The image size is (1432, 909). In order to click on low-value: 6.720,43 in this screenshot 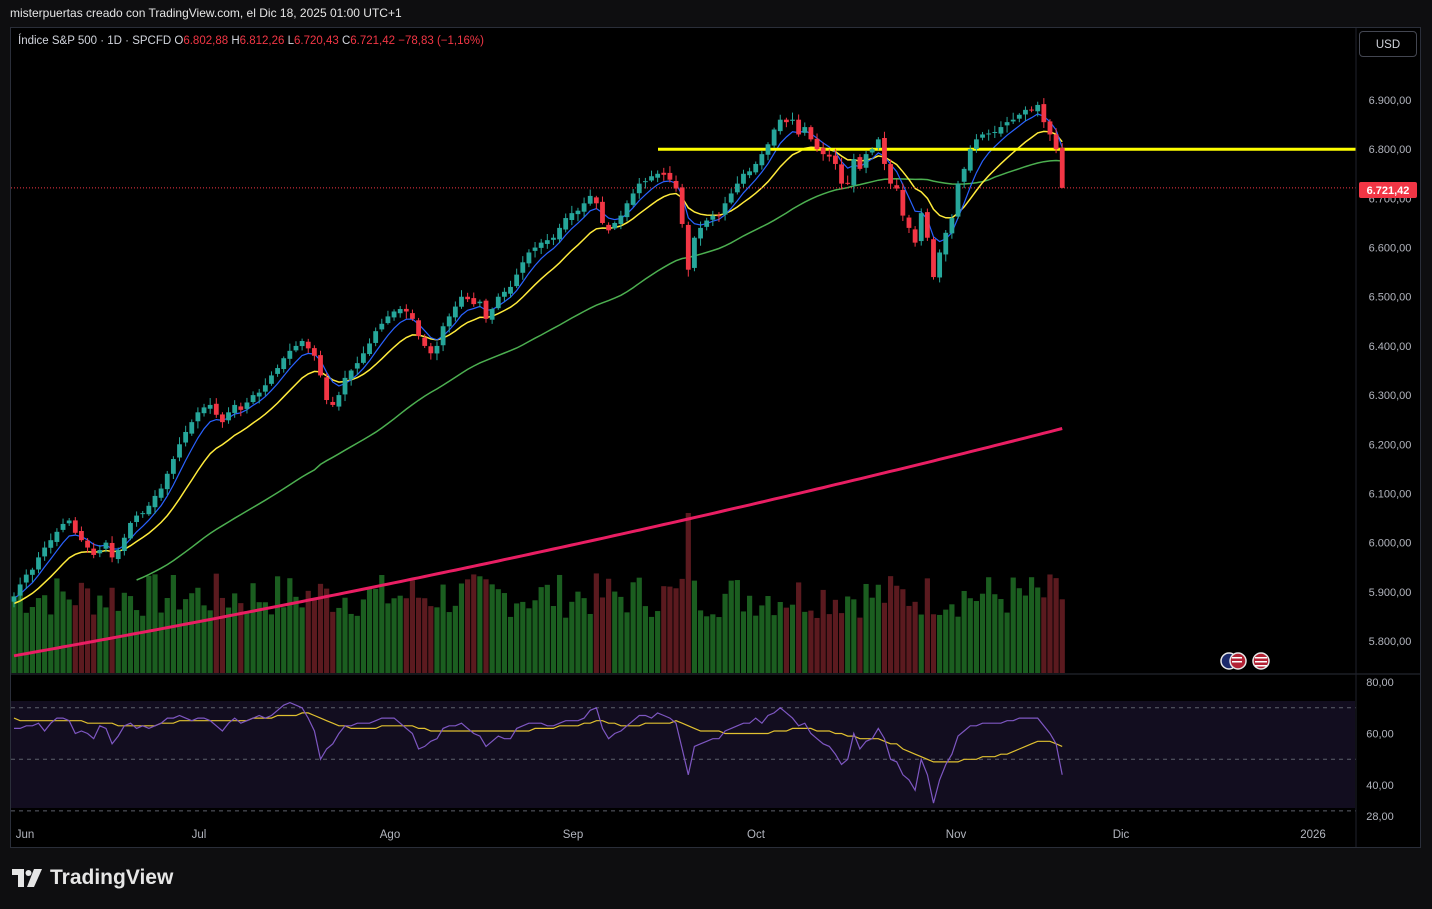, I will do `click(316, 41)`.